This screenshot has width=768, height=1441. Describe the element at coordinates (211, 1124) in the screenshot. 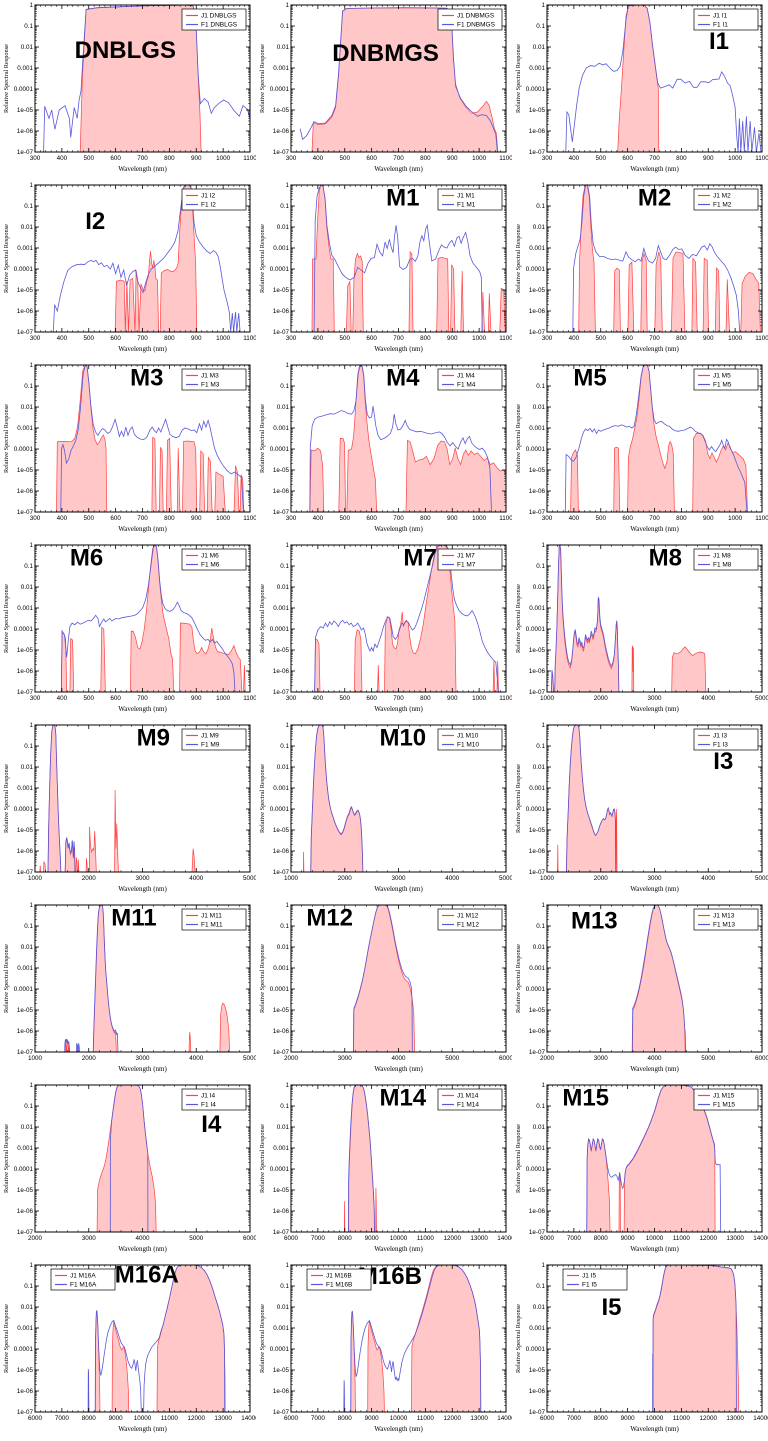

I see `plot-title-I4: I4` at that location.